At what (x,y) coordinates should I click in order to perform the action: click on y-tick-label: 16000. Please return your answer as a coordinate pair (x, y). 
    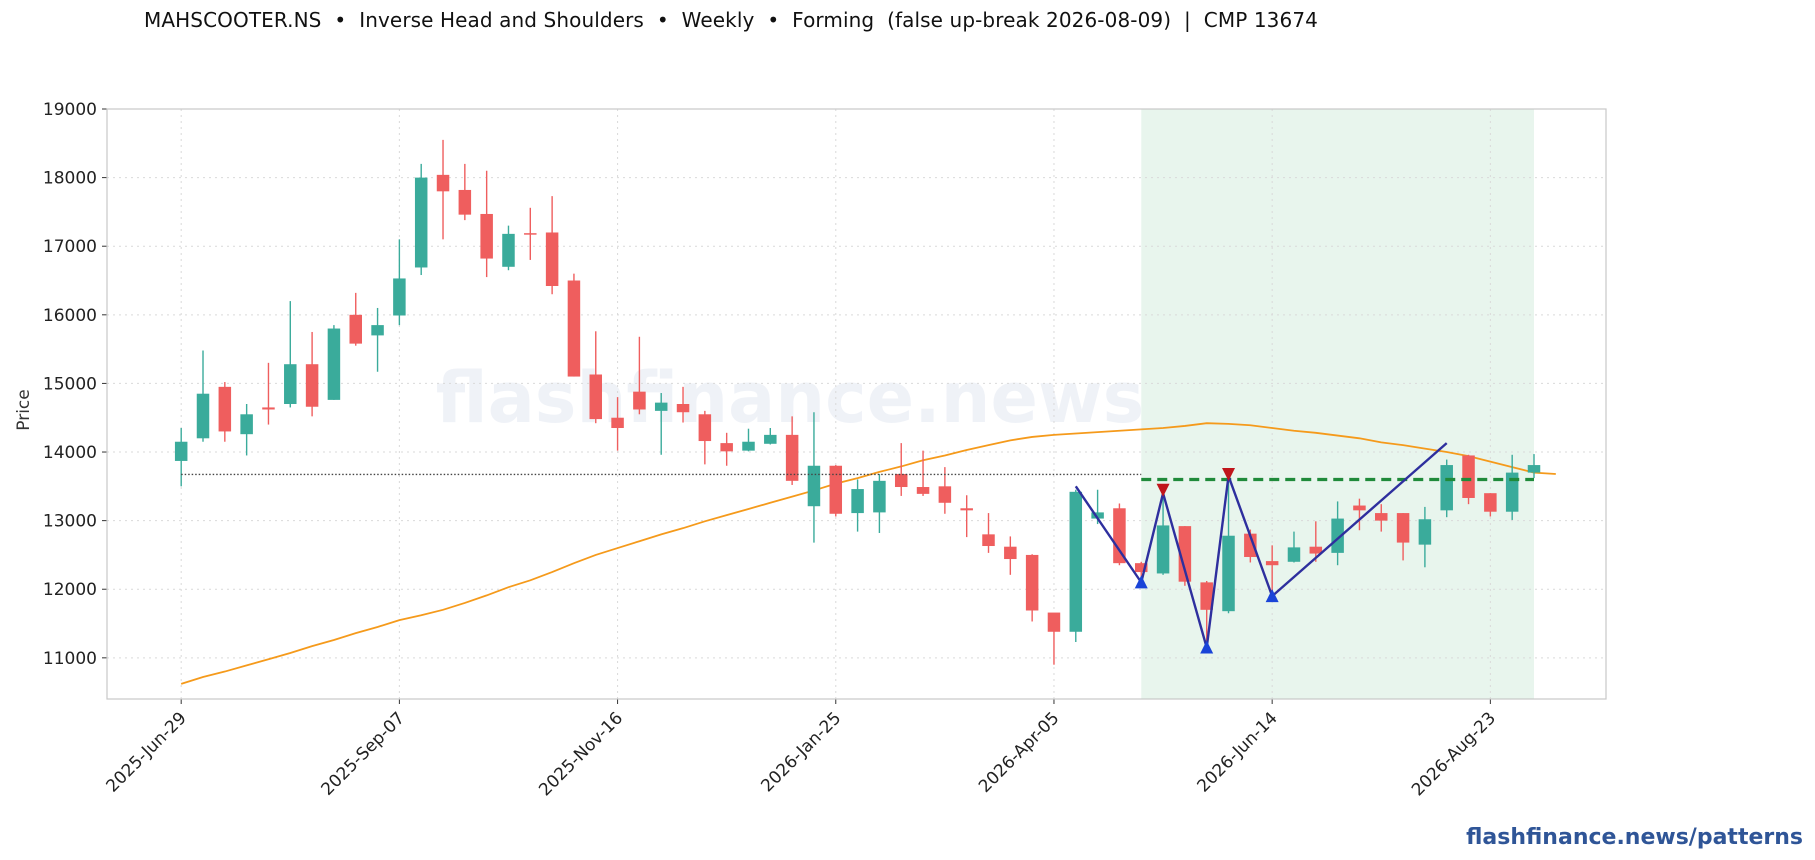
    Looking at the image, I should click on (70, 316).